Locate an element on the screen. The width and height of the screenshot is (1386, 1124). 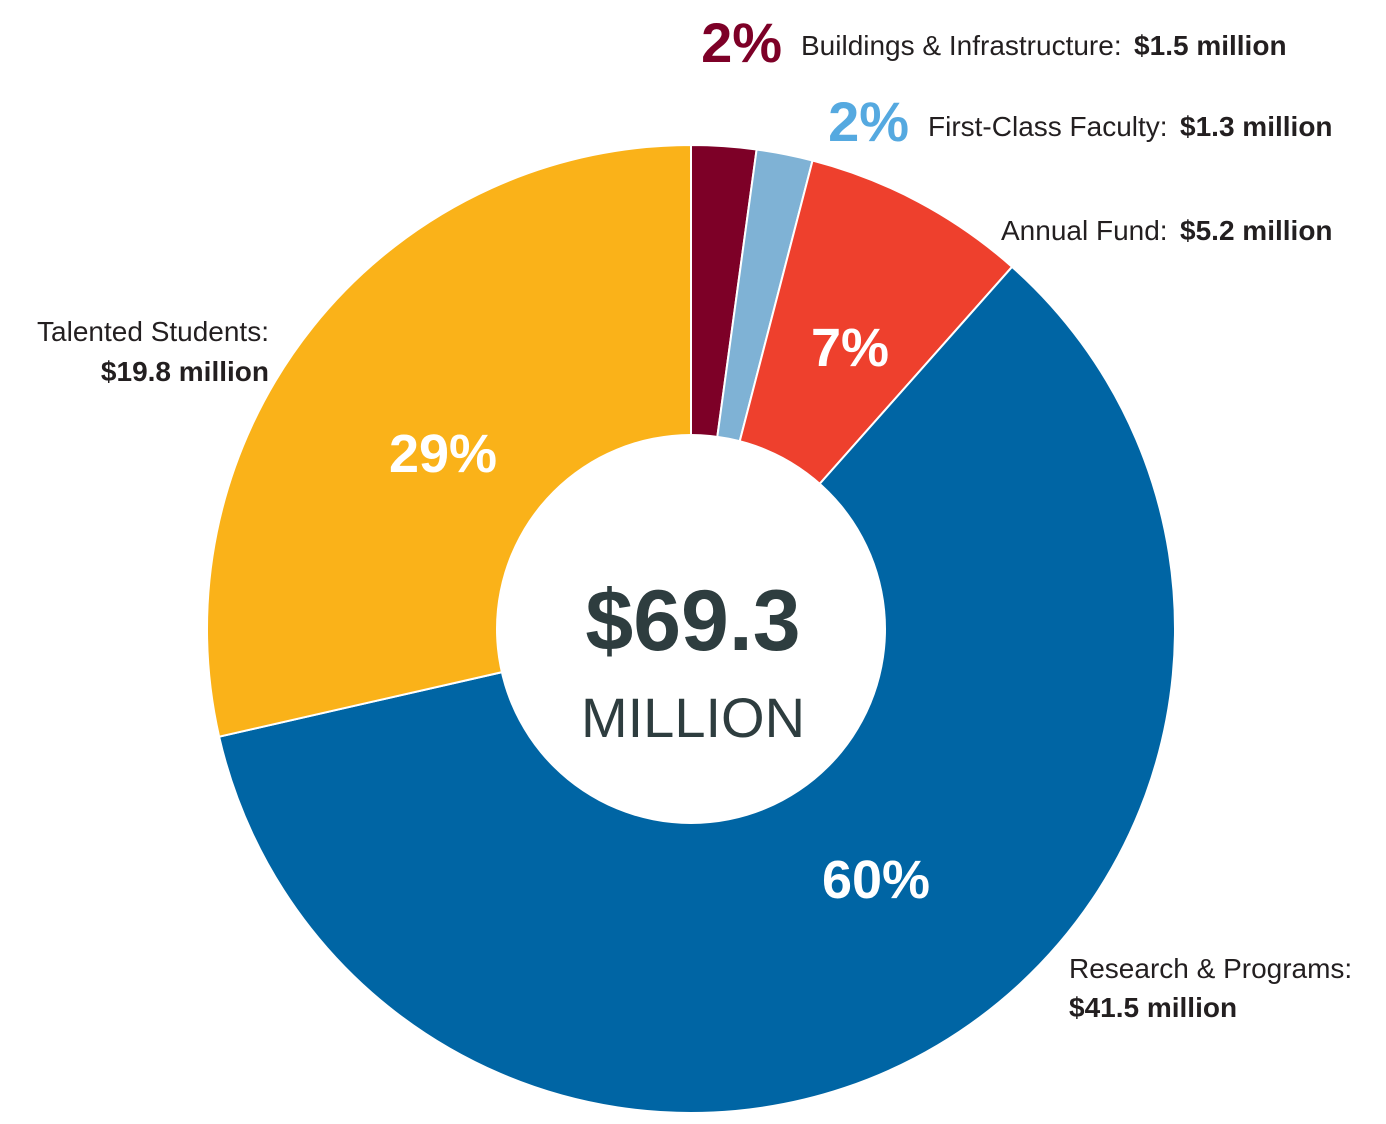
slice-label-annual-fund: 7% is located at coordinates (850, 348).